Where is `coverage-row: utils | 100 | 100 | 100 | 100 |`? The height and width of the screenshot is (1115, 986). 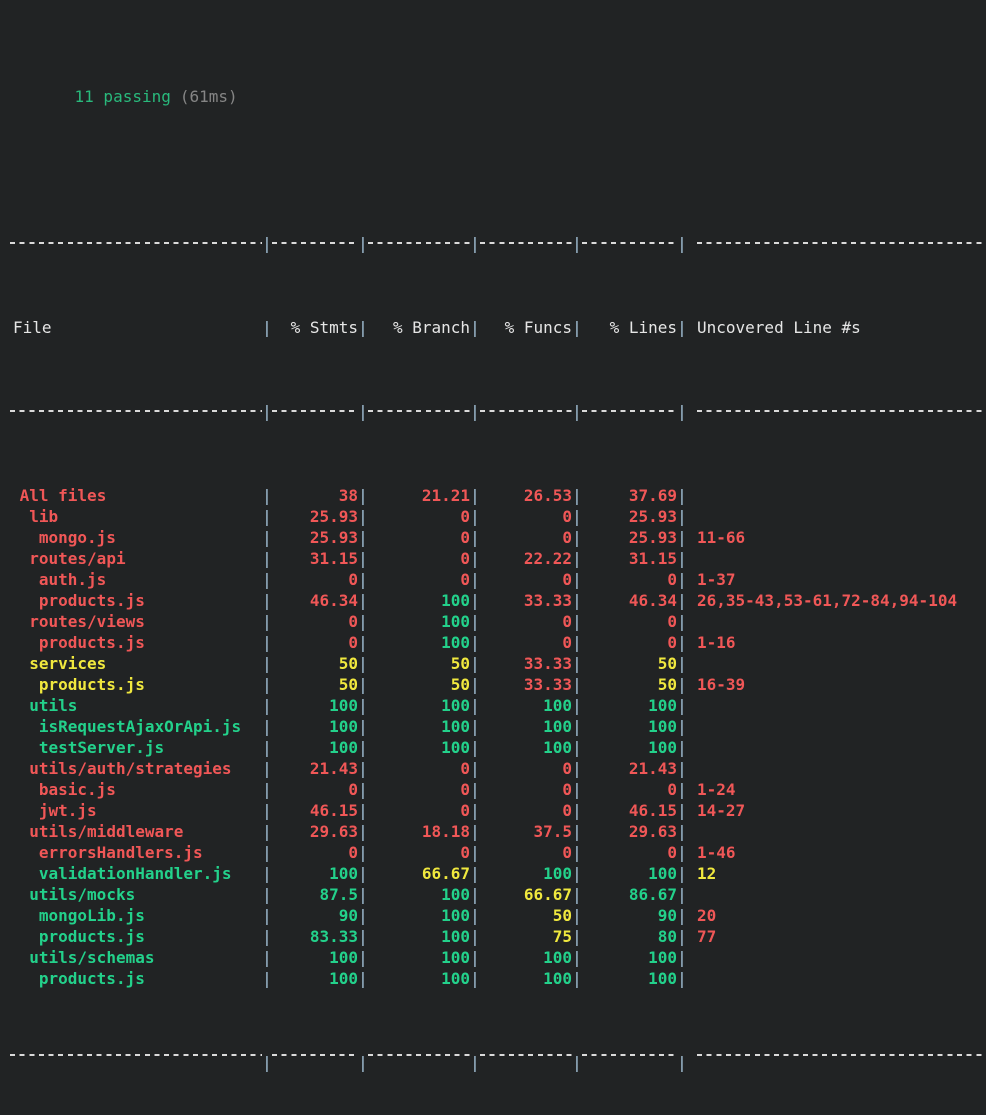 coverage-row: utils | 100 | 100 | 100 | 100 | is located at coordinates (498, 705).